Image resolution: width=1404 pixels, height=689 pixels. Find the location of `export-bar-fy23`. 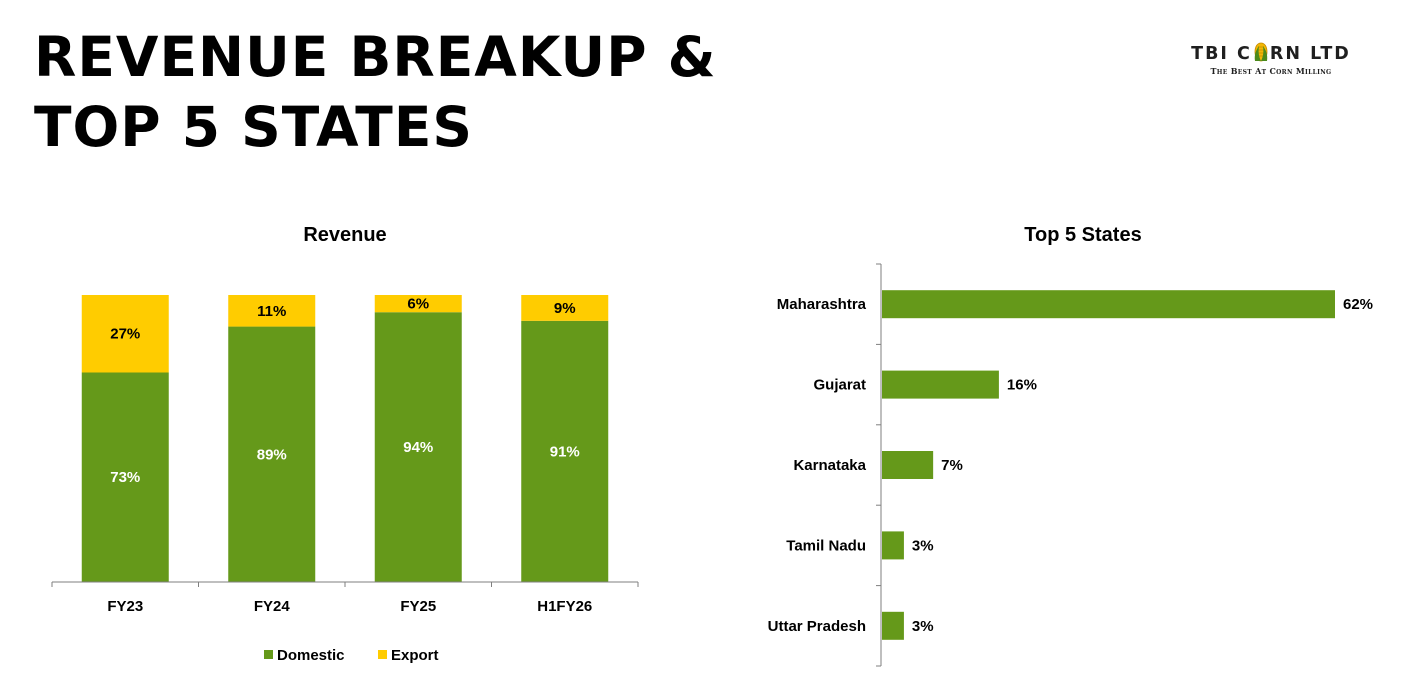

export-bar-fy23 is located at coordinates (125, 334).